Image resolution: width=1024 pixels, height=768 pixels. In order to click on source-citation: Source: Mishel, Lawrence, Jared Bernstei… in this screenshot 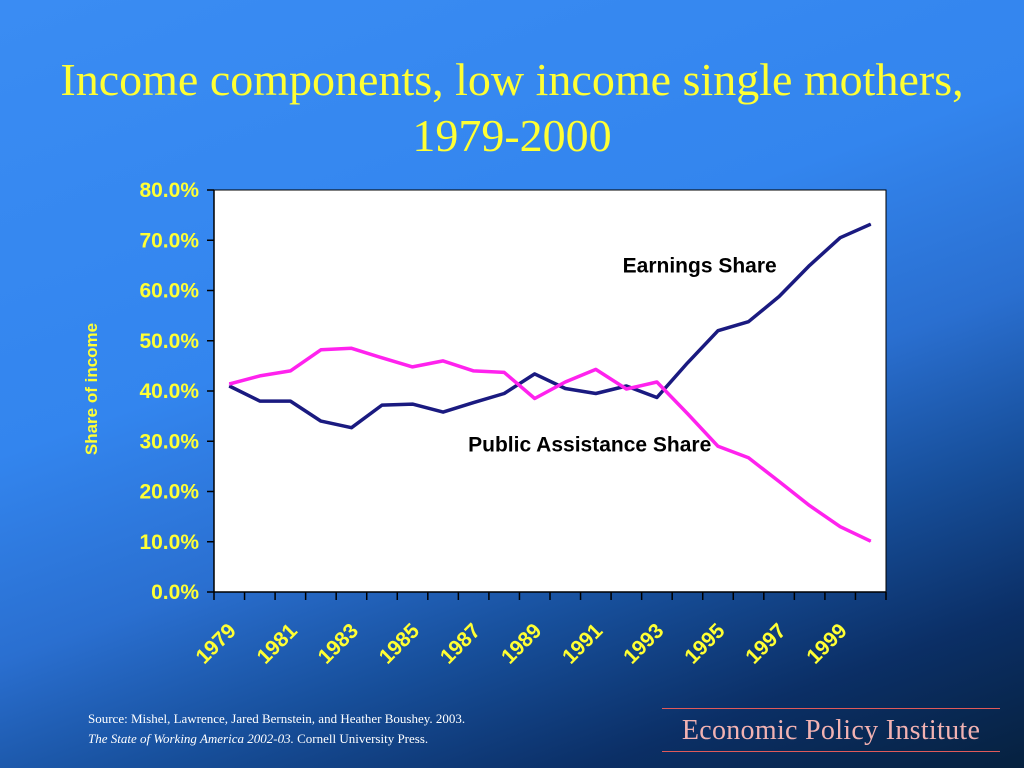, I will do `click(276, 729)`.